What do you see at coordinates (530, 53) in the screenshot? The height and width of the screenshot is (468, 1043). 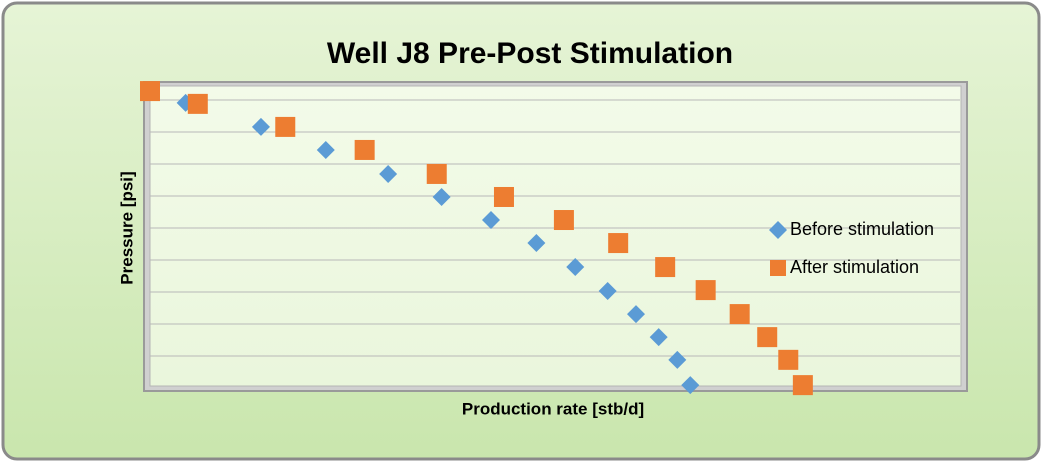 I see `chart-title: Well J8 Pre-Post Stimulation` at bounding box center [530, 53].